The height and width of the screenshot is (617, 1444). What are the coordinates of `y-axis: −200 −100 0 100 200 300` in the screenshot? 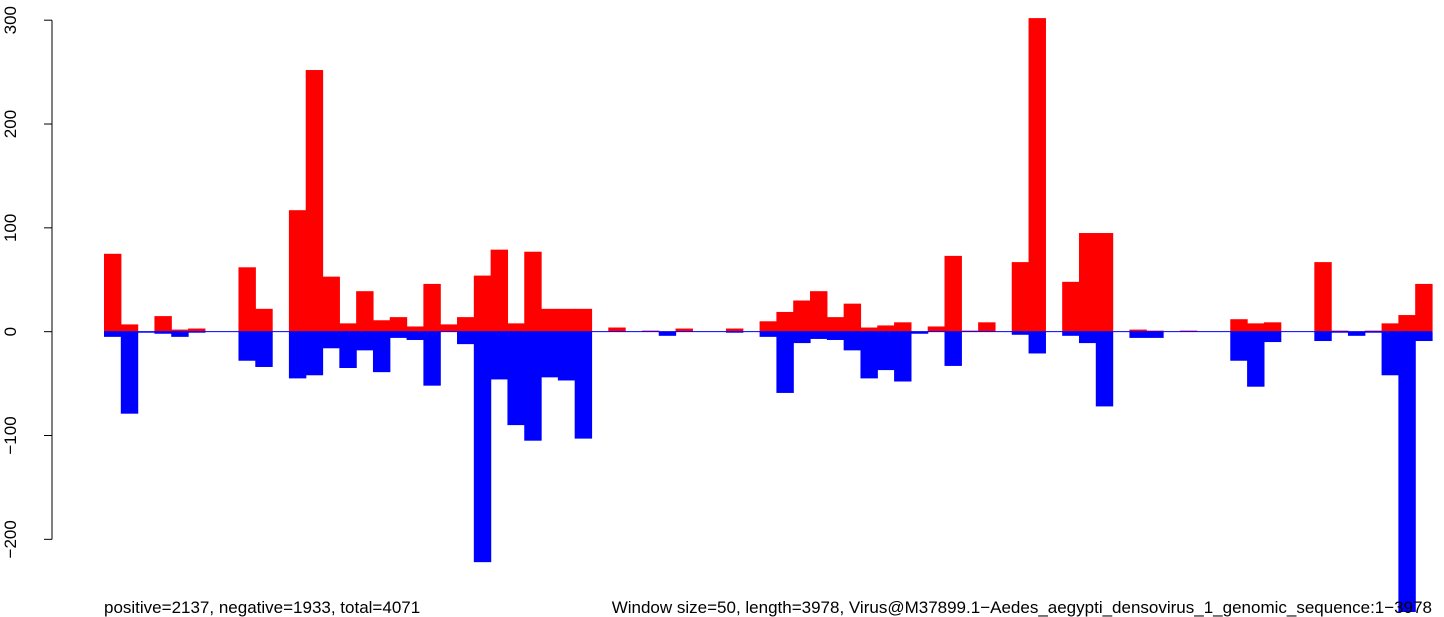 It's located at (27, 282).